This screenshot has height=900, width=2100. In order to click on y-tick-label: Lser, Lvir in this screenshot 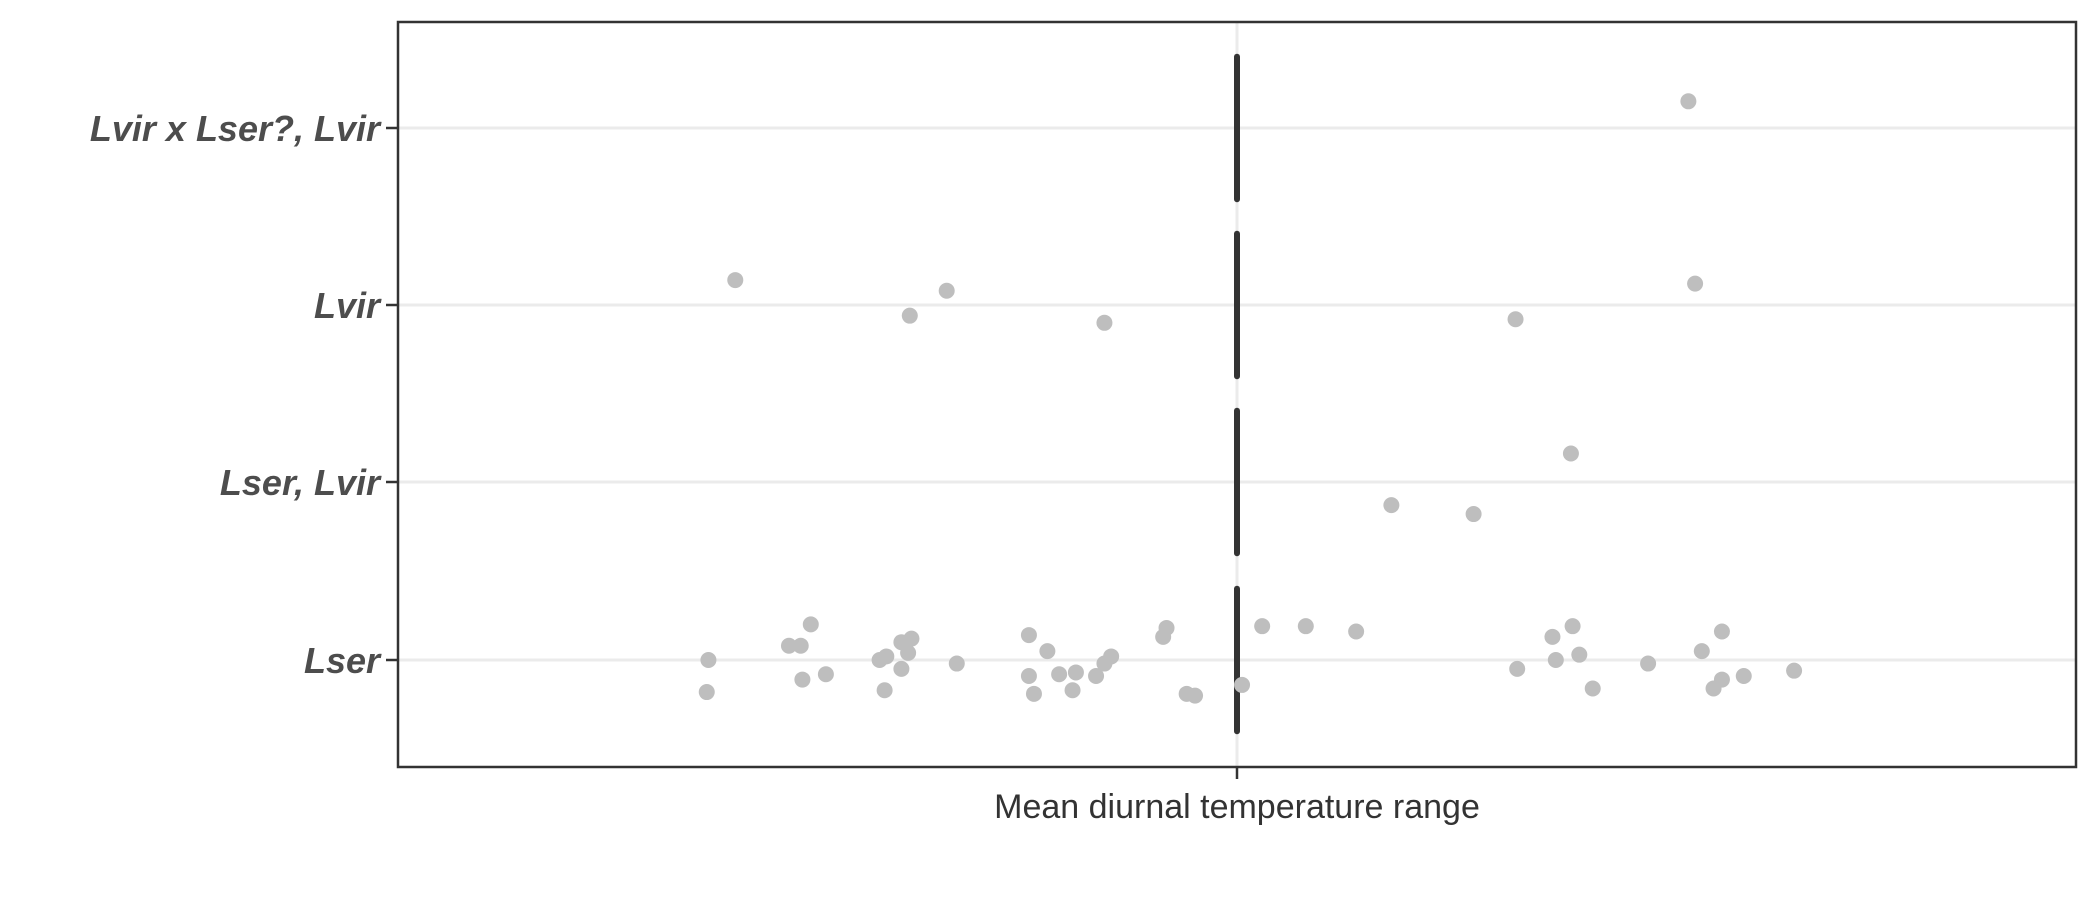, I will do `click(301, 482)`.